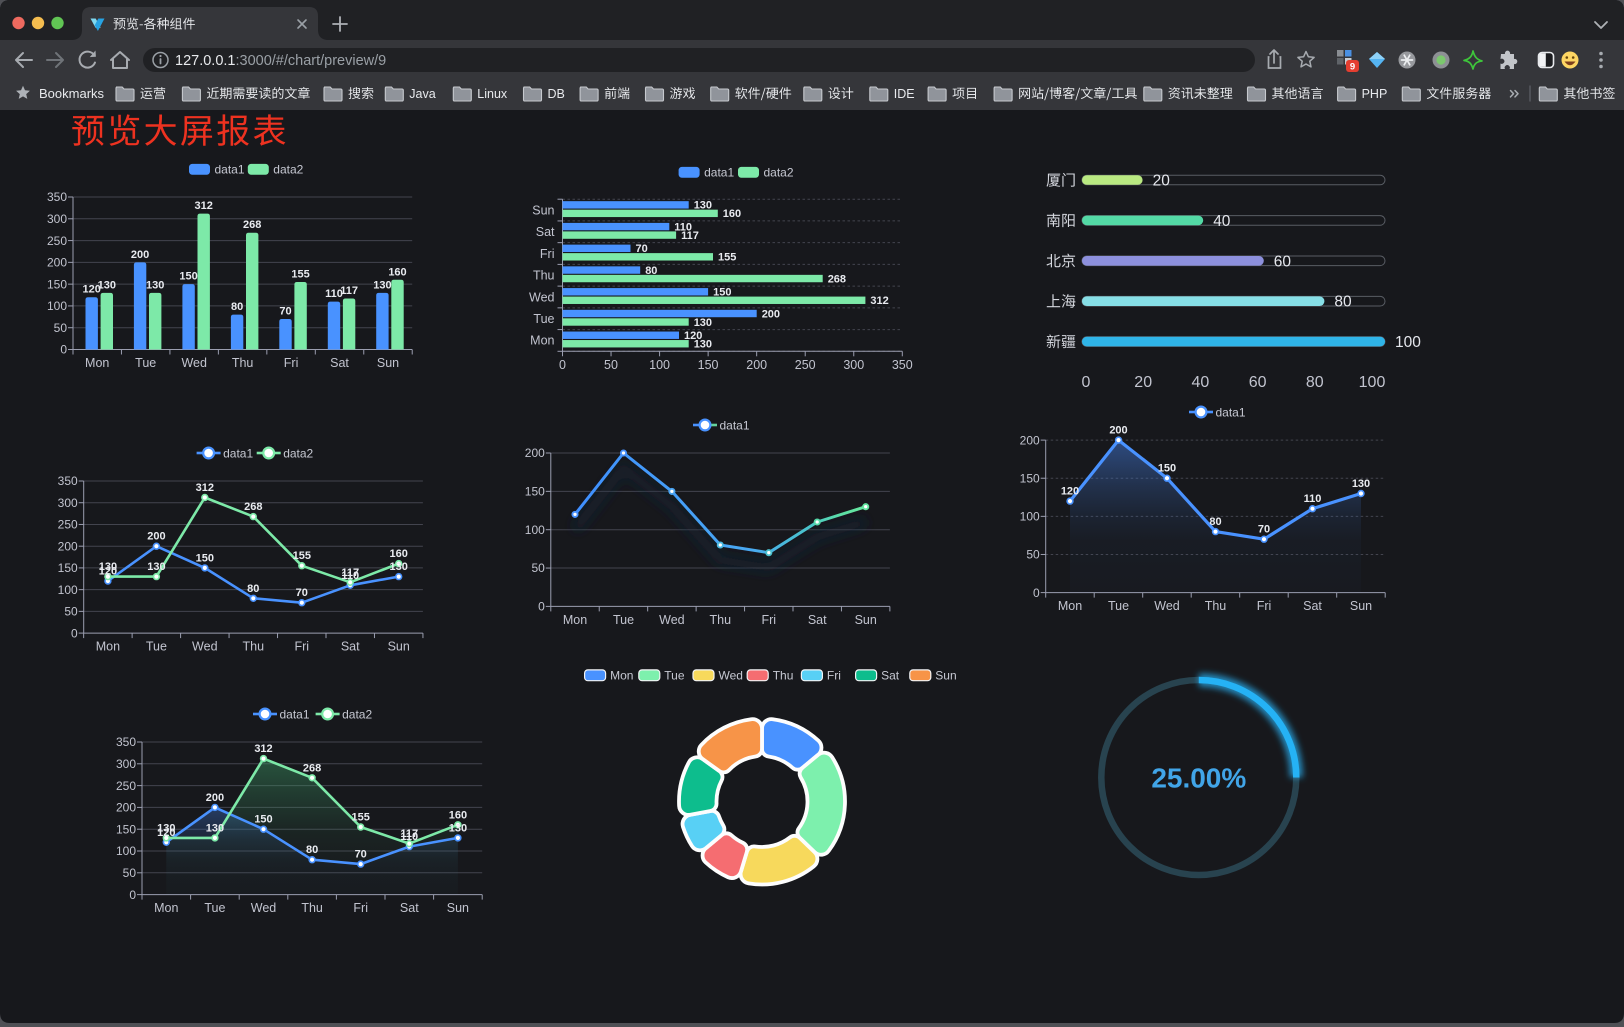  I want to click on svg-text: Bookmarks, so click(72, 93).